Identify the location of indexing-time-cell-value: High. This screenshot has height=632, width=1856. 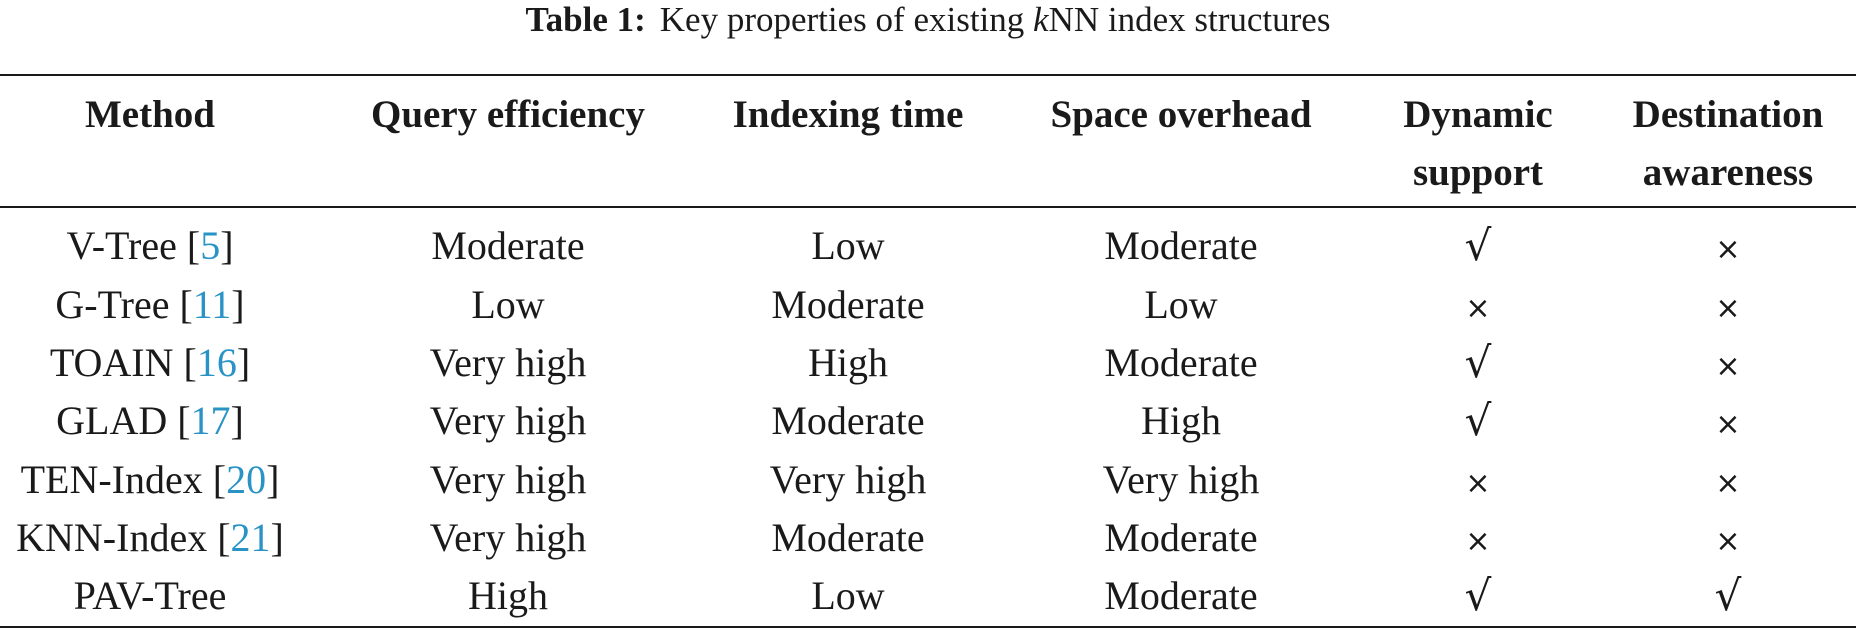
(848, 362).